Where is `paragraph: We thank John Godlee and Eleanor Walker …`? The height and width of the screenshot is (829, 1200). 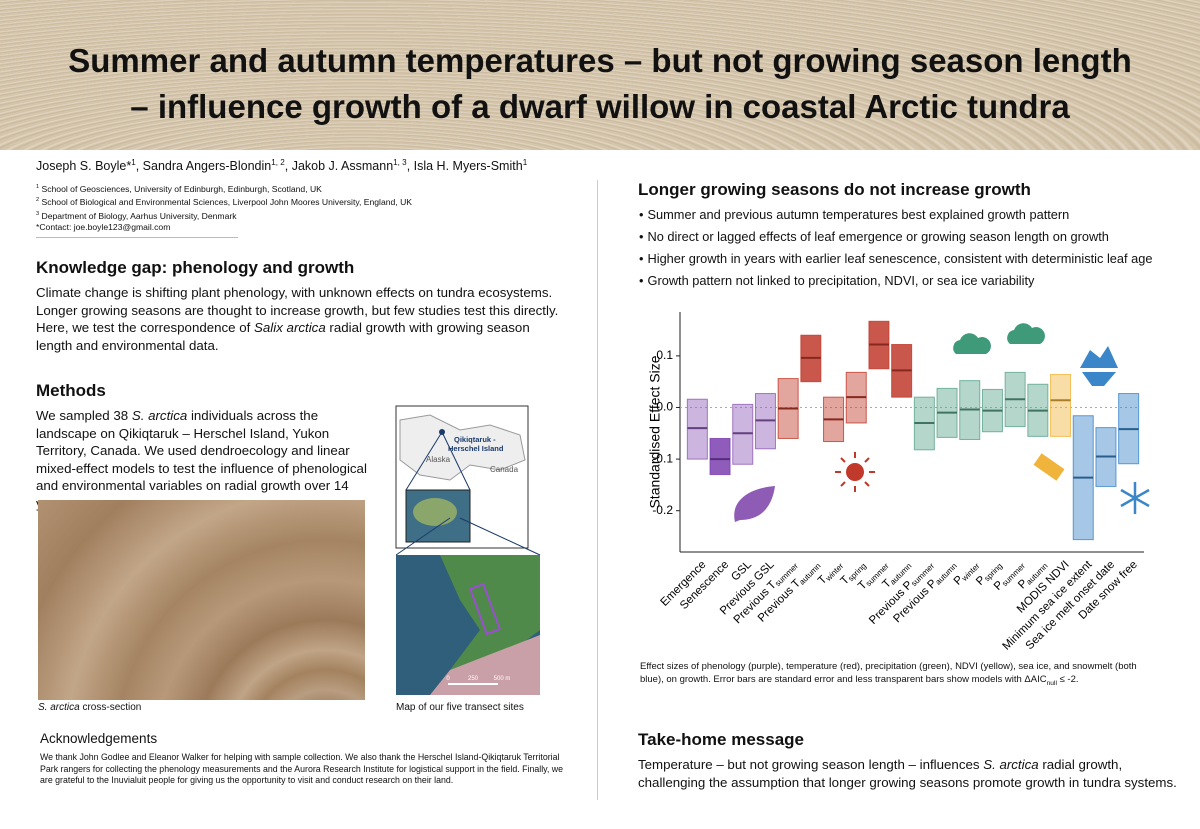
paragraph: We thank John Godlee and Eleanor Walker … is located at coordinates (302, 768).